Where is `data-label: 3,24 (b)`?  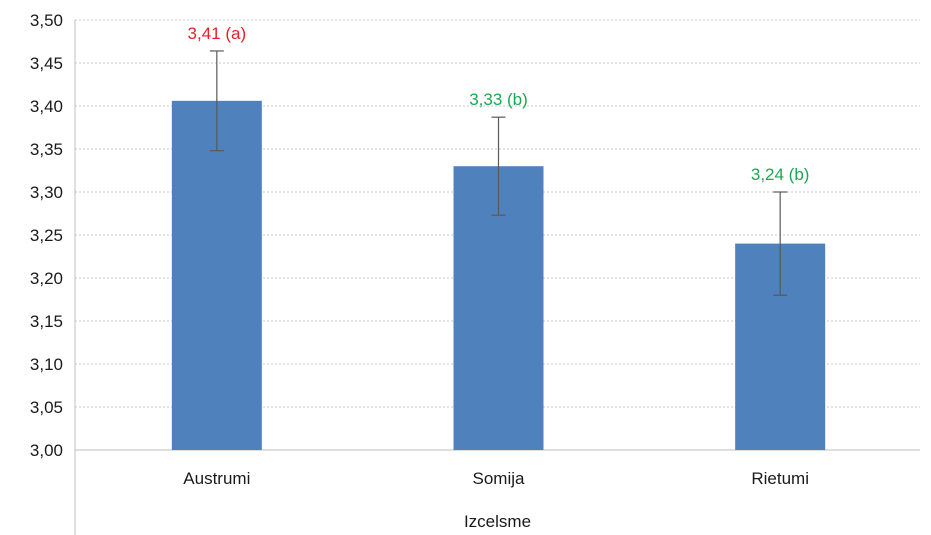 data-label: 3,24 (b) is located at coordinates (780, 174).